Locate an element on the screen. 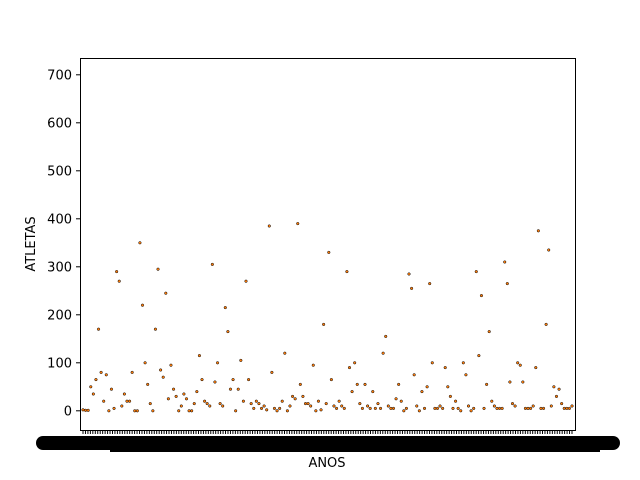 This screenshot has width=640, height=480. y-tick-label: 500 is located at coordinates (59, 171).